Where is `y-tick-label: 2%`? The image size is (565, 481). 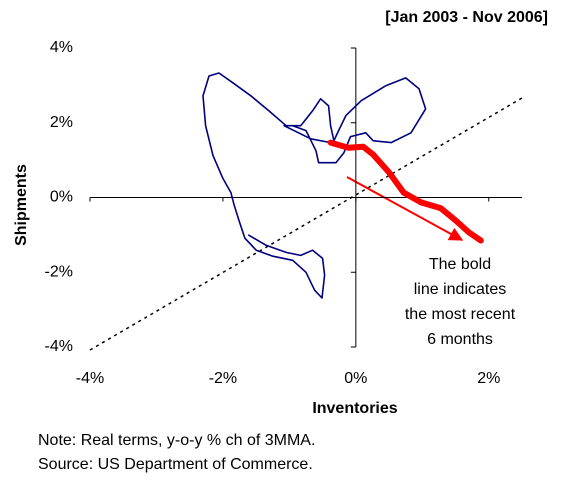
y-tick-label: 2% is located at coordinates (61, 122).